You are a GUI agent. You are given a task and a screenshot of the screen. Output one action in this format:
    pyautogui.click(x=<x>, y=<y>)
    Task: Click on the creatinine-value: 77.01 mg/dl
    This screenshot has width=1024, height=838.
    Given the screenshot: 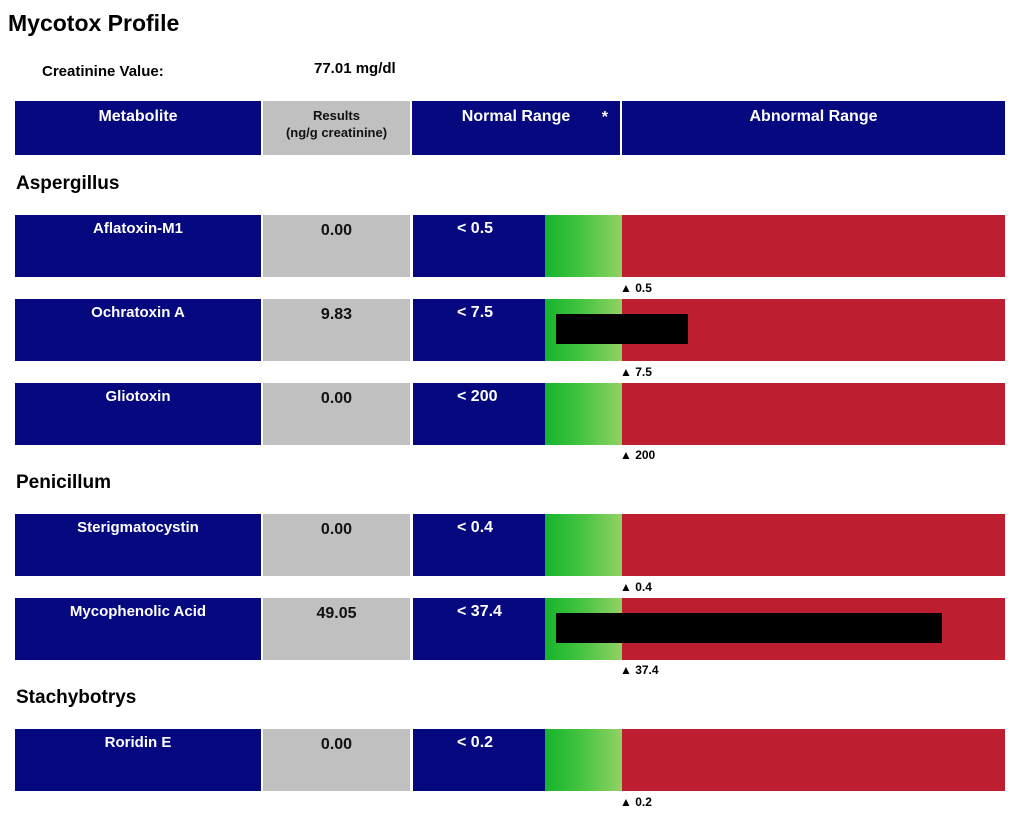 What is the action you would take?
    pyautogui.click(x=355, y=68)
    